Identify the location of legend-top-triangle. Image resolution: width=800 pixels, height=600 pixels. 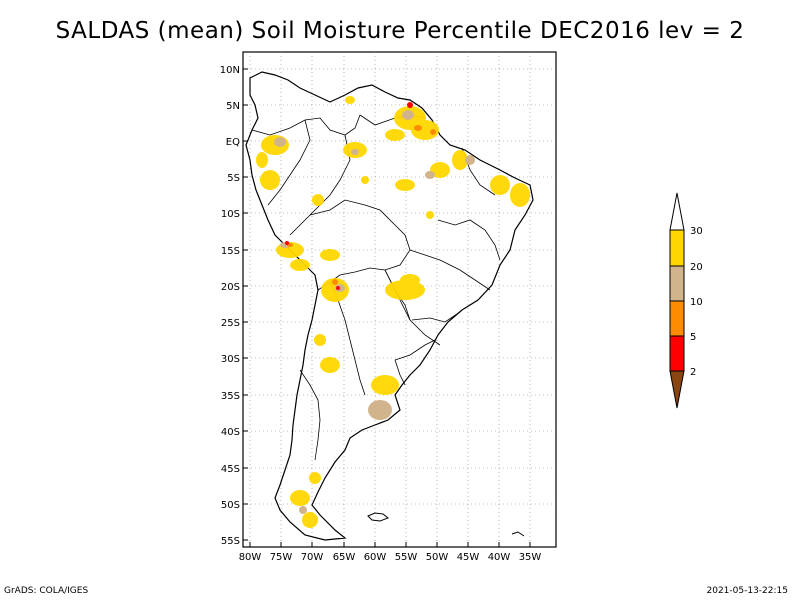
(677, 211).